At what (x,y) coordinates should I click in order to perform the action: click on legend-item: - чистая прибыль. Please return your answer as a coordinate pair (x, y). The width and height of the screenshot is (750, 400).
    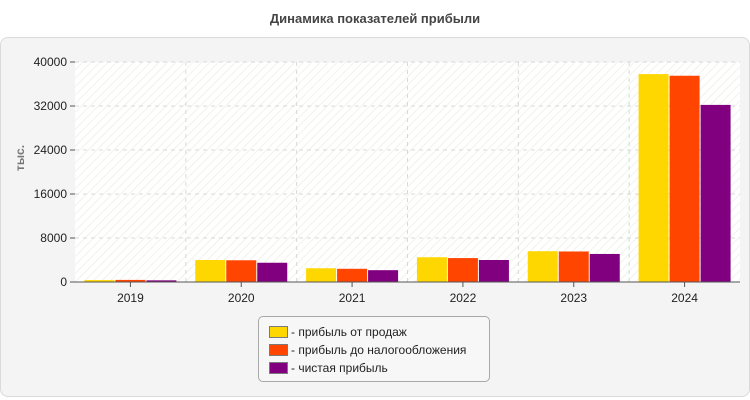
    Looking at the image, I should click on (379, 368).